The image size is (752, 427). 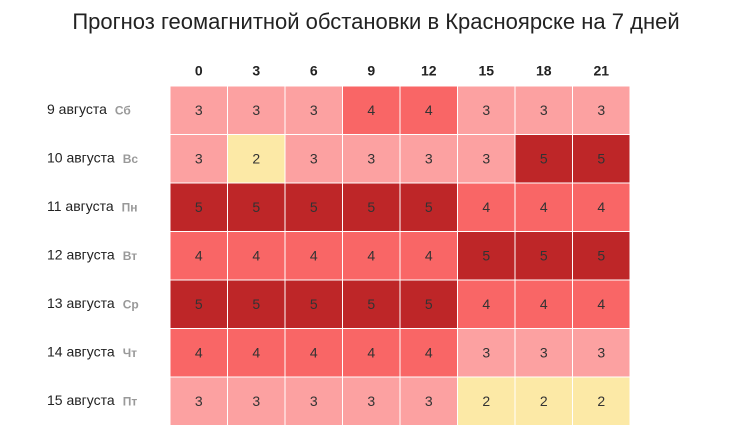 What do you see at coordinates (131, 159) in the screenshot?
I see `row-weekday: Вс` at bounding box center [131, 159].